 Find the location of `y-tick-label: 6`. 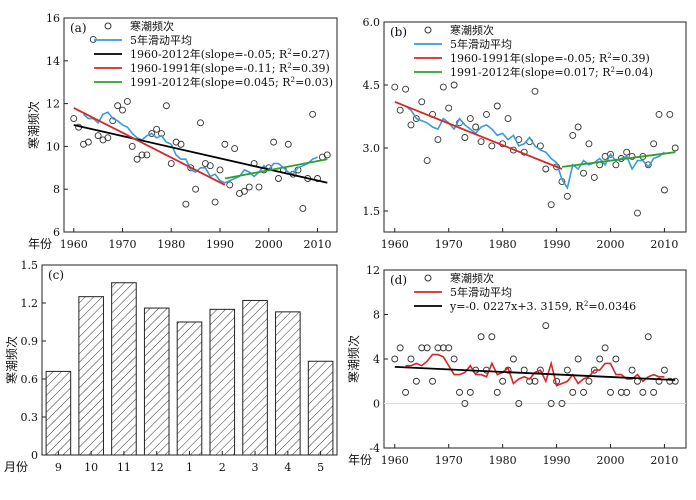

y-tick-label: 6 is located at coordinates (56, 232).